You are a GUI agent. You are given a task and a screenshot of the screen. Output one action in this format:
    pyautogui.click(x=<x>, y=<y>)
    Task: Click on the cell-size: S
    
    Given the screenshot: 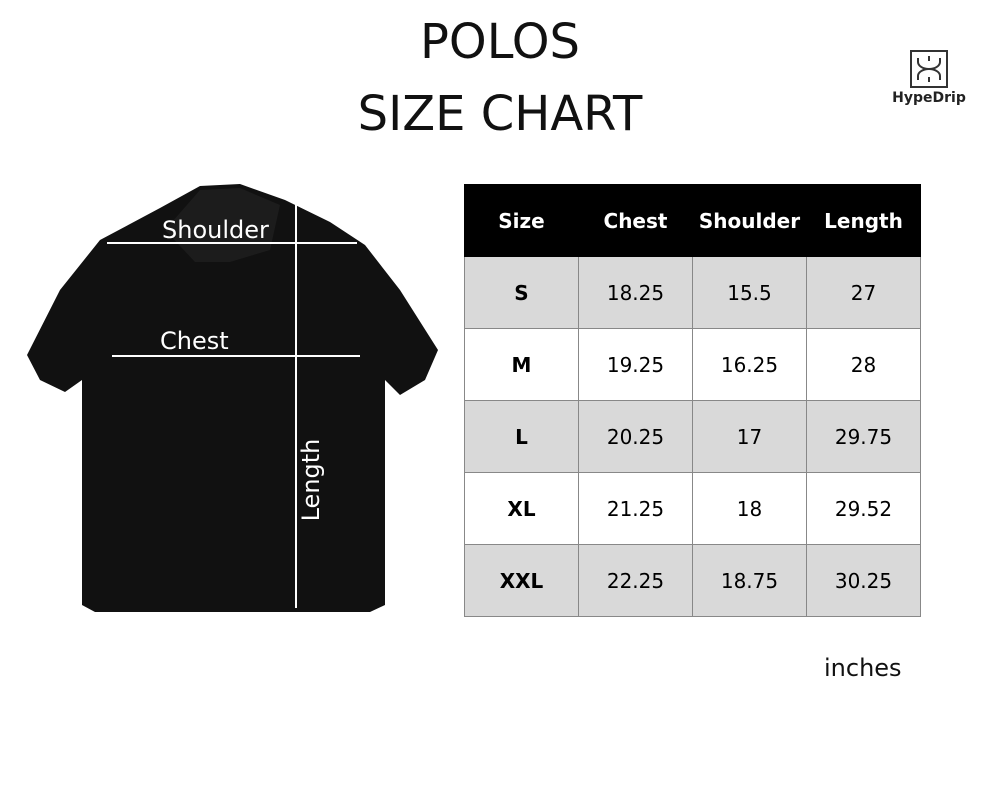 What is the action you would take?
    pyautogui.click(x=521, y=292)
    